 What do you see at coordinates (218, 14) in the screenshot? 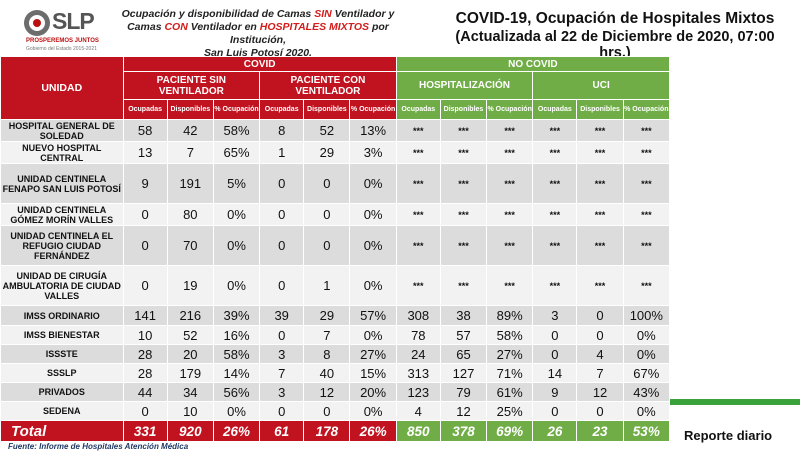
I see `subtitle-text: Ocupación y disponibilidad de Camas` at bounding box center [218, 14].